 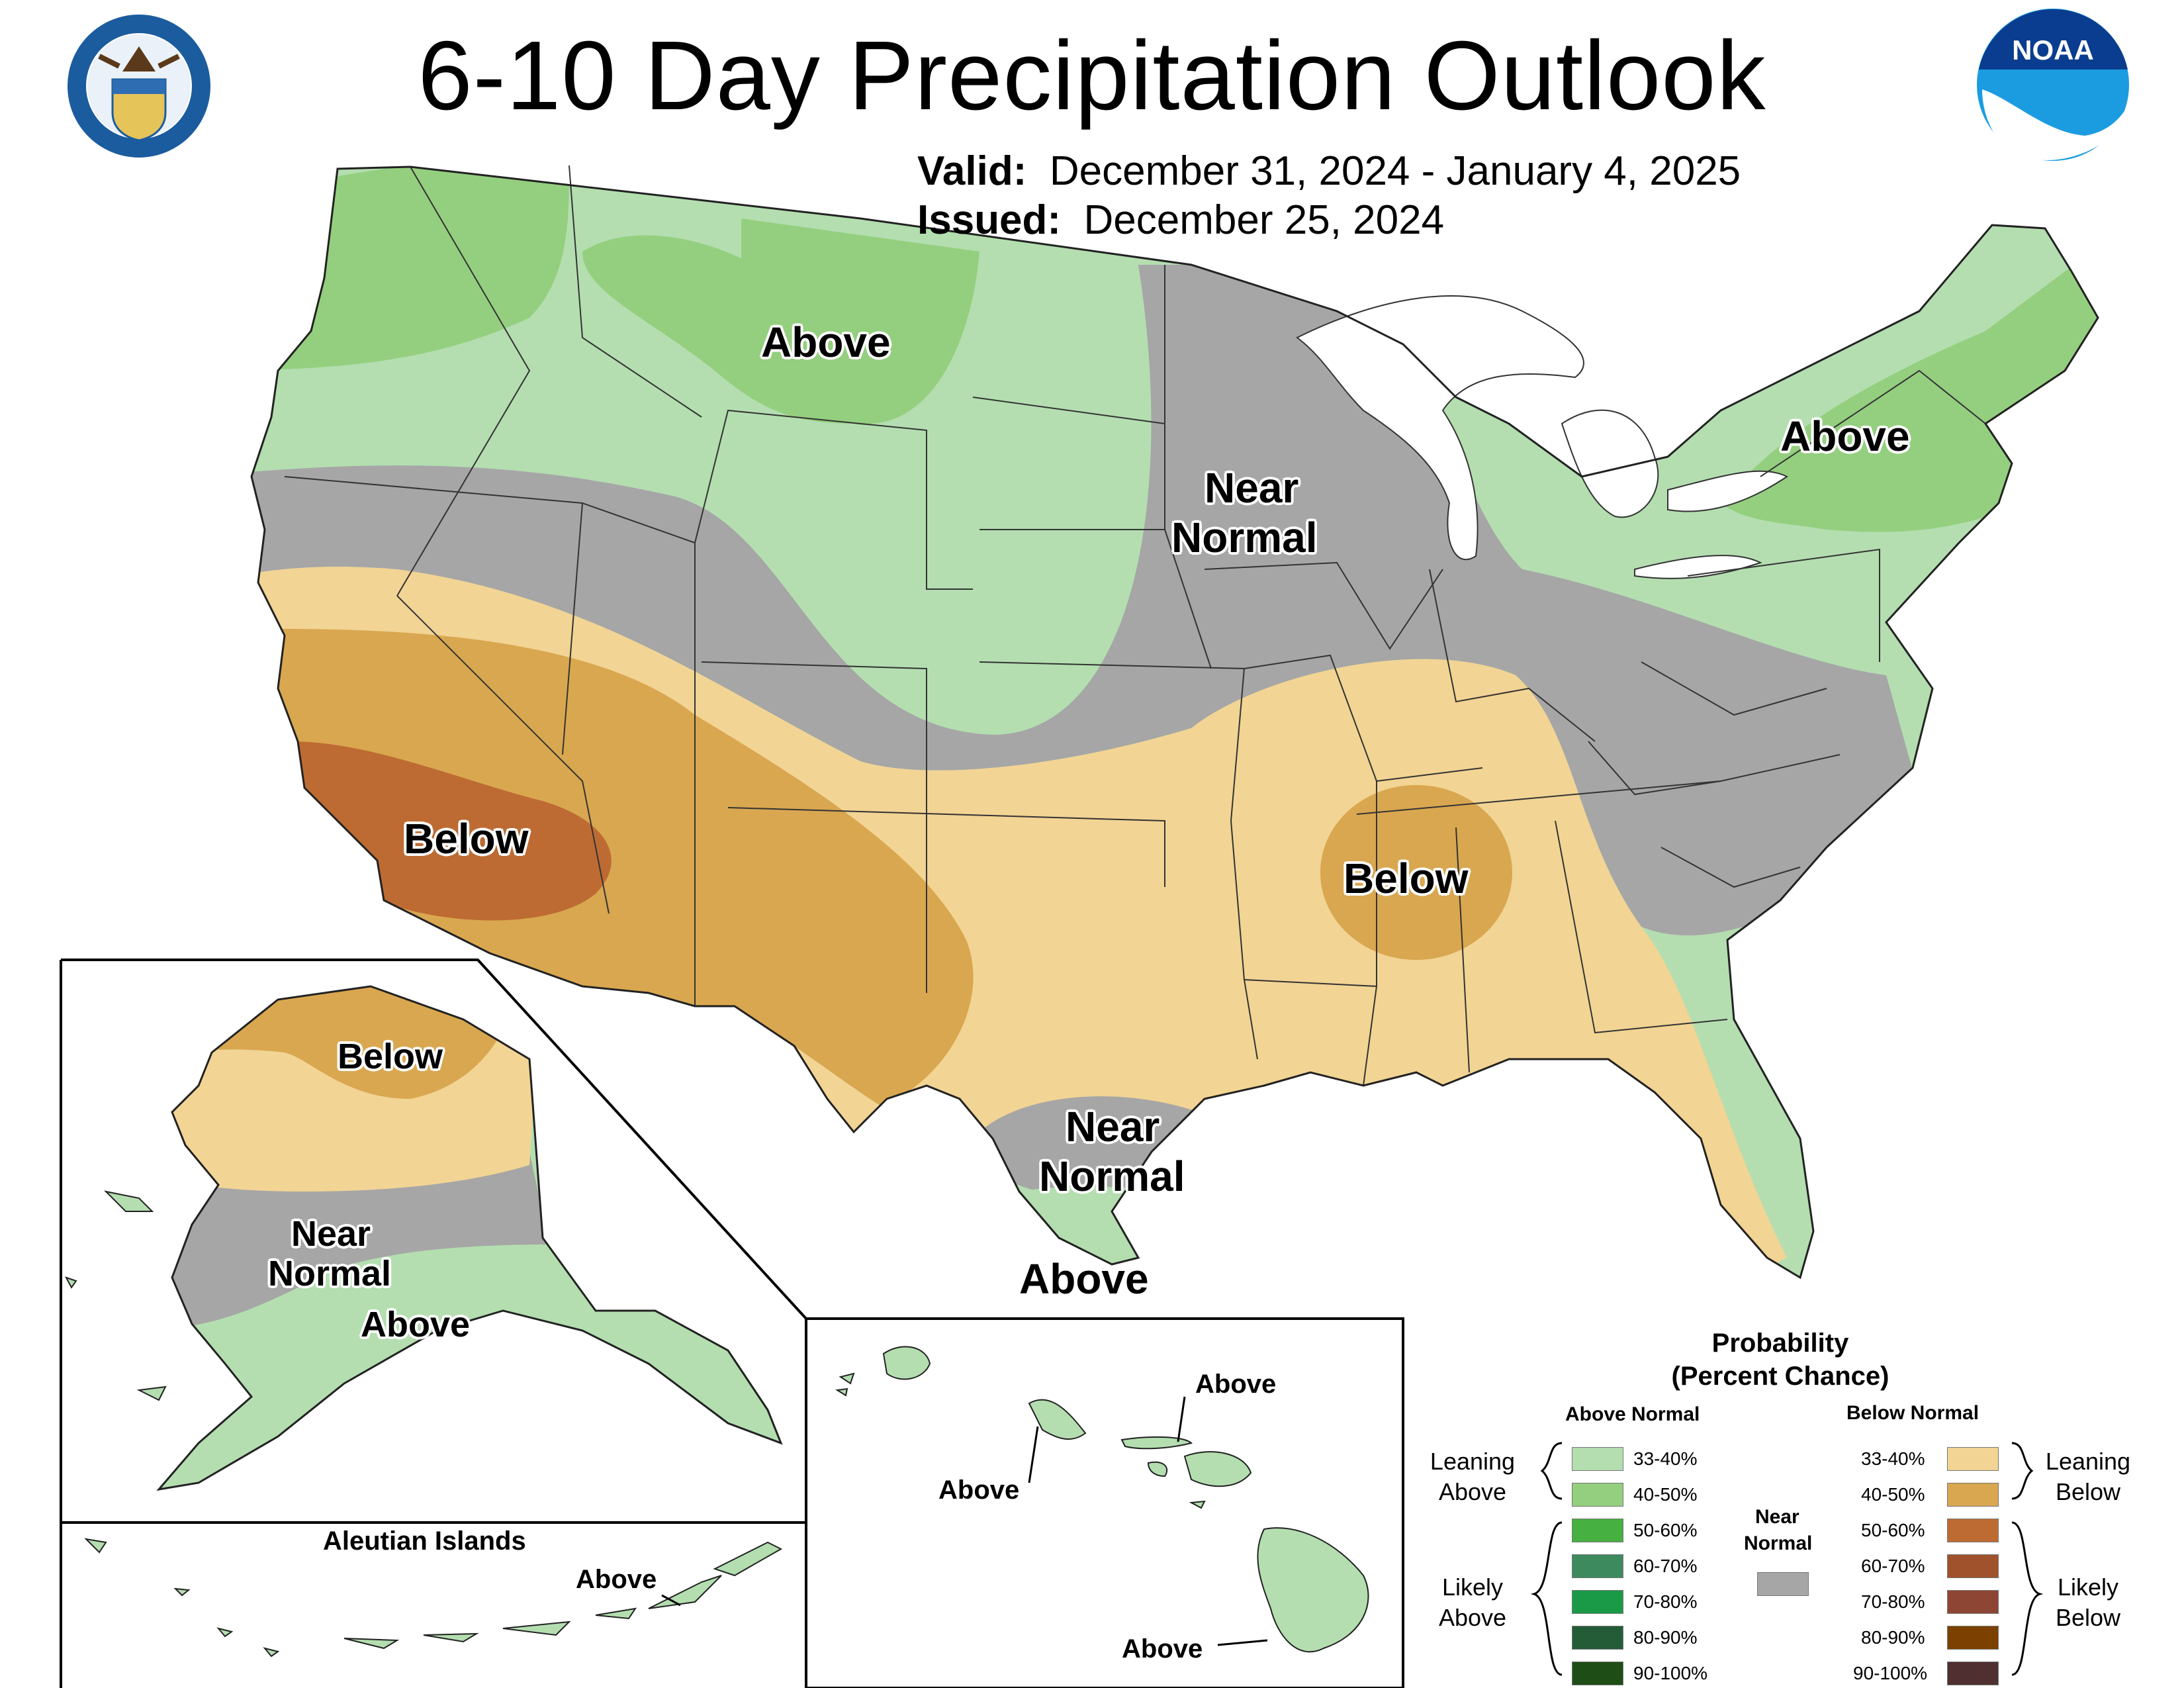 What do you see at coordinates (1670, 1673) in the screenshot?
I see `legend-above-range-7: 90-100%` at bounding box center [1670, 1673].